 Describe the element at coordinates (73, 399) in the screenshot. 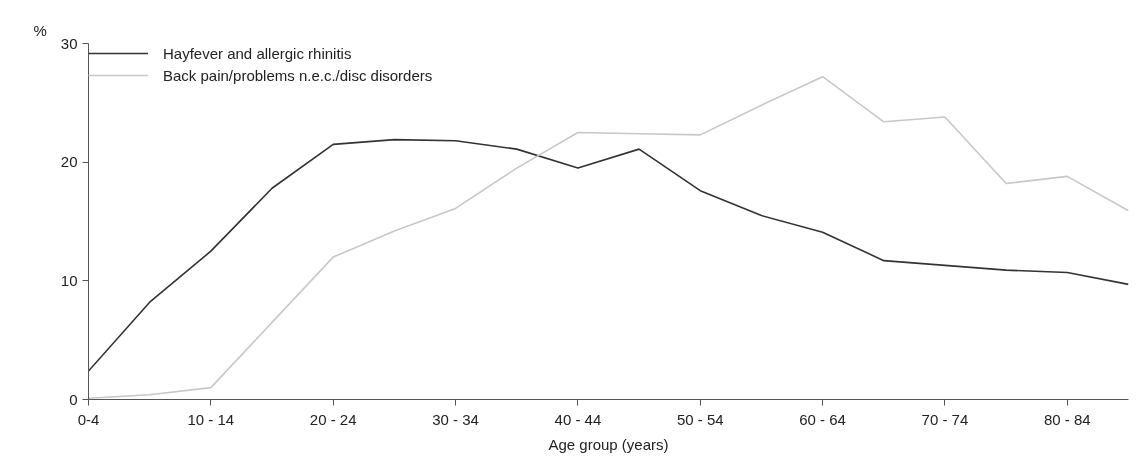

I see `y-tick-label: 0` at that location.